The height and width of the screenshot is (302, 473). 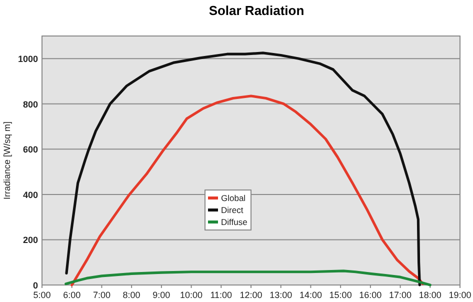 I want to click on x-tick-label: 19:00, so click(x=460, y=295).